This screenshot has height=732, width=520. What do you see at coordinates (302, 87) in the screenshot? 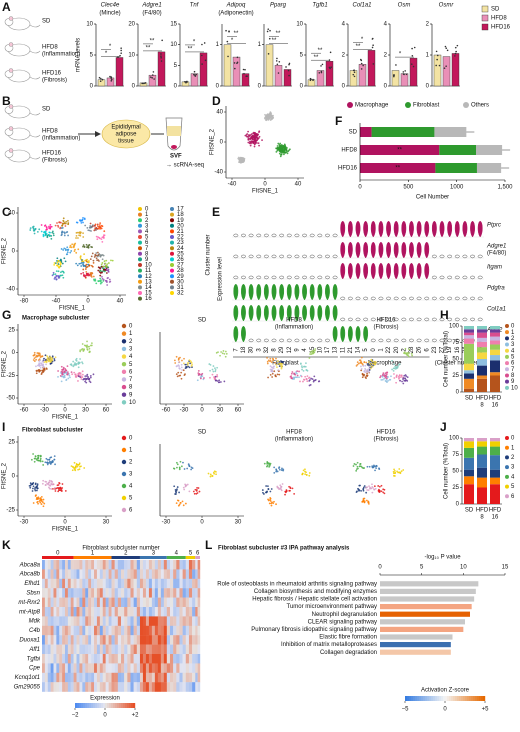
I see `y-tick-label: 0` at bounding box center [302, 87].